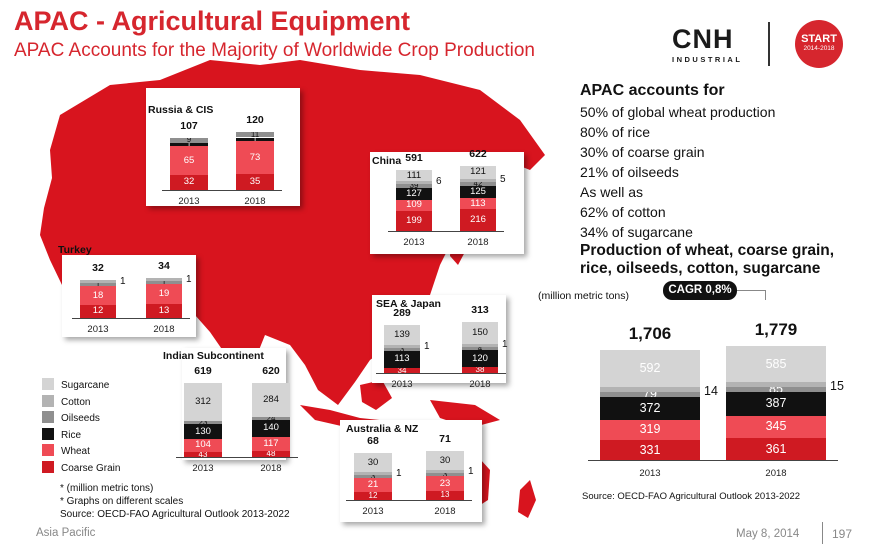 The height and width of the screenshot is (550, 880). What do you see at coordinates (189, 160) in the screenshot?
I see `bar-segment-wheat: 65` at bounding box center [189, 160].